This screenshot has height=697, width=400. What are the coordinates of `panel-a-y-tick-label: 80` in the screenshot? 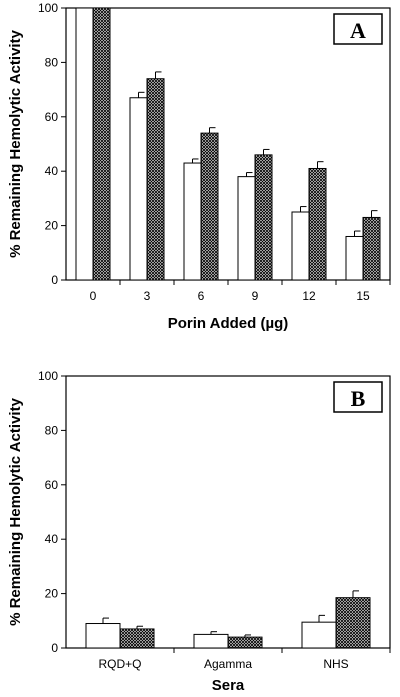 It's located at (52, 62).